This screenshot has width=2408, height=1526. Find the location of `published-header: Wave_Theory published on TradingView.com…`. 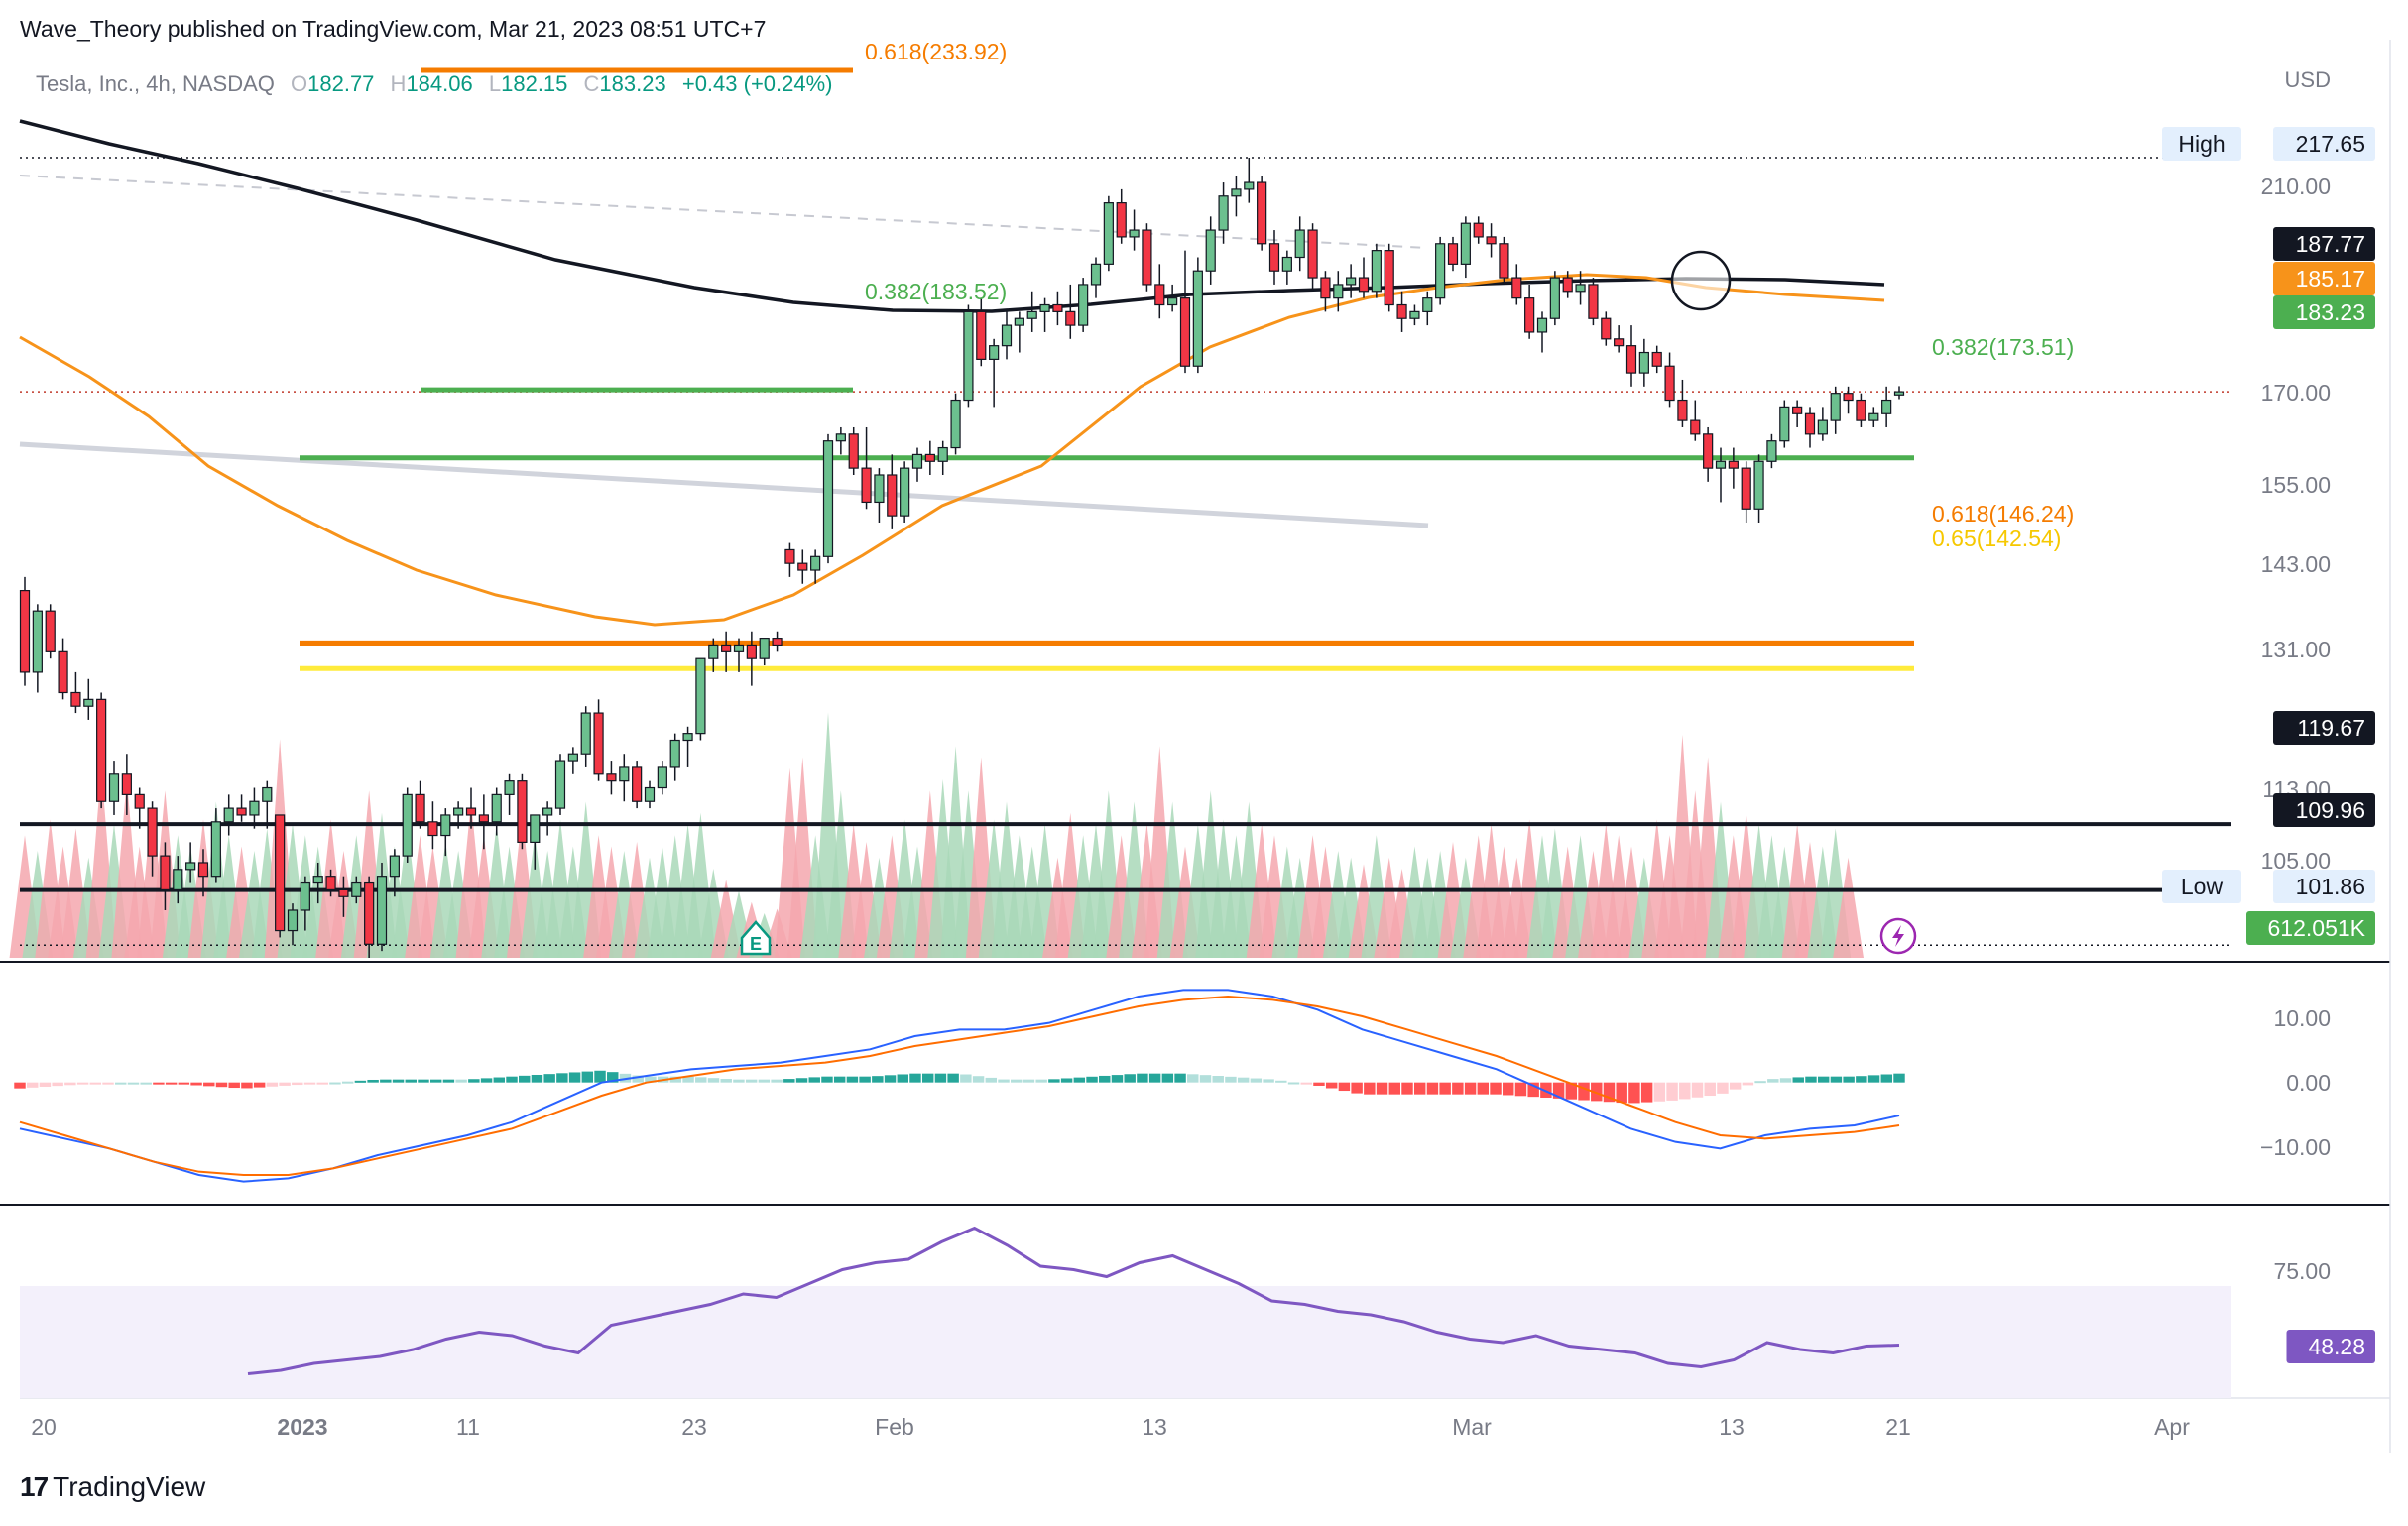

published-header: Wave_Theory published on TradingView.com… is located at coordinates (394, 29).